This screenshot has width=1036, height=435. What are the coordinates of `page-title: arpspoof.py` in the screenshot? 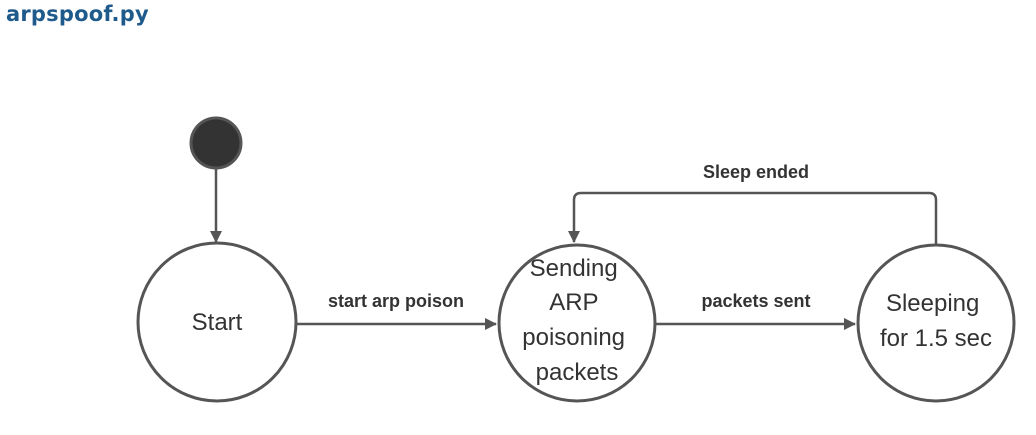 It's located at (77, 14).